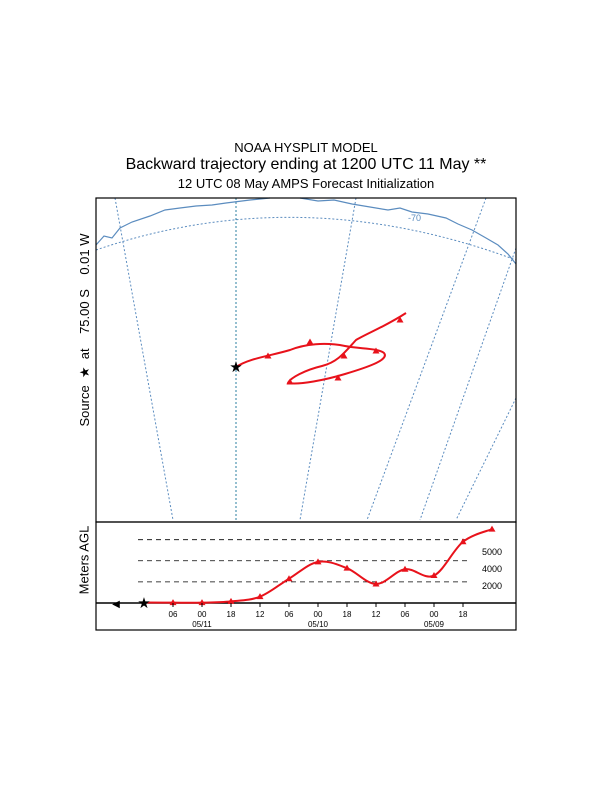 The height and width of the screenshot is (792, 612). What do you see at coordinates (304, 561) in the screenshot?
I see `height-gridlines` at bounding box center [304, 561].